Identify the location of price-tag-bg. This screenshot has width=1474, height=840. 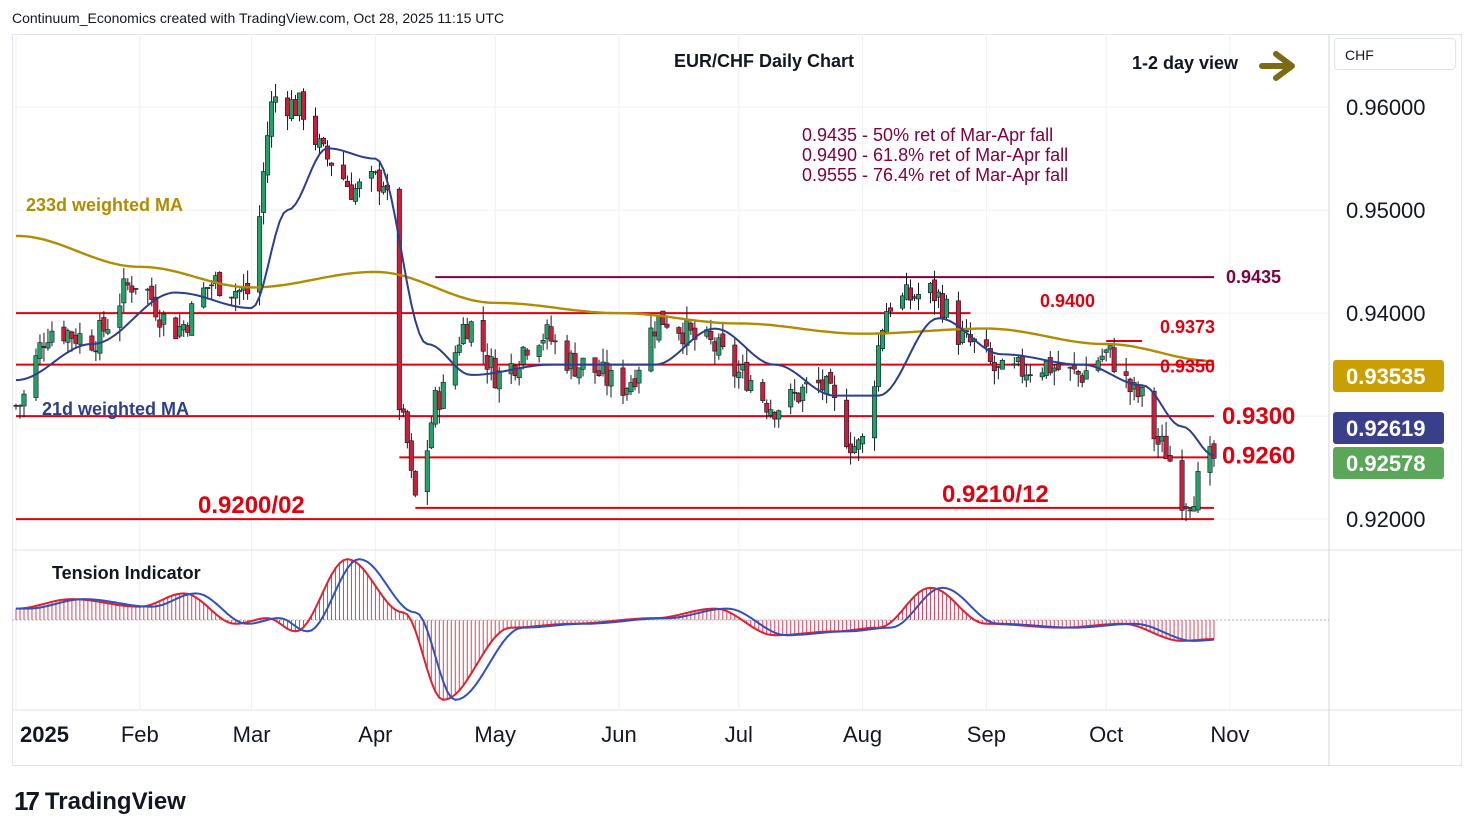
(1388, 428).